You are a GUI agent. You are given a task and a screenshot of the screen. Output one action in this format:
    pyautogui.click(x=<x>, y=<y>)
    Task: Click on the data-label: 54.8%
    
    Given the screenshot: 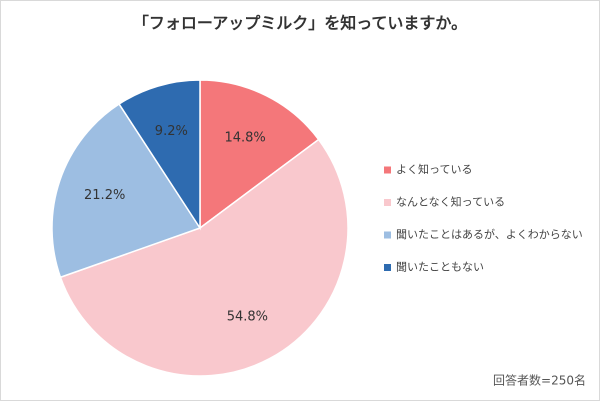 What is the action you would take?
    pyautogui.click(x=247, y=316)
    